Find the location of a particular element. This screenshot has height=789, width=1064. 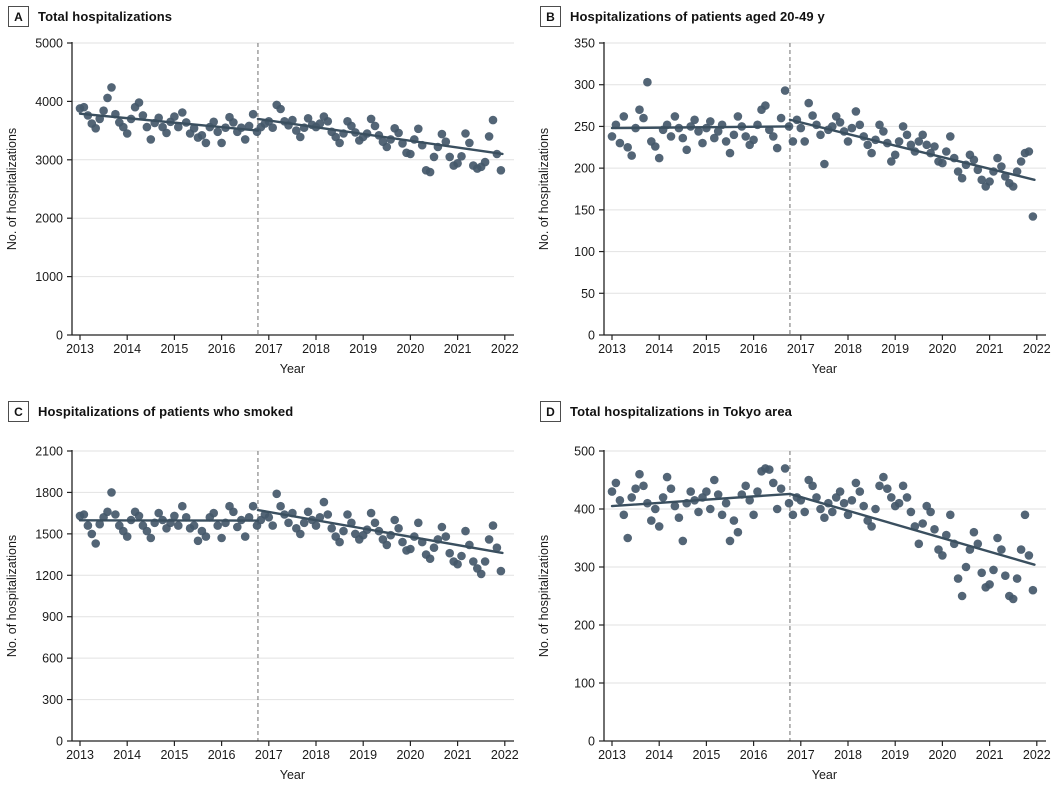

y-tick-label: 150 is located at coordinates (584, 210).